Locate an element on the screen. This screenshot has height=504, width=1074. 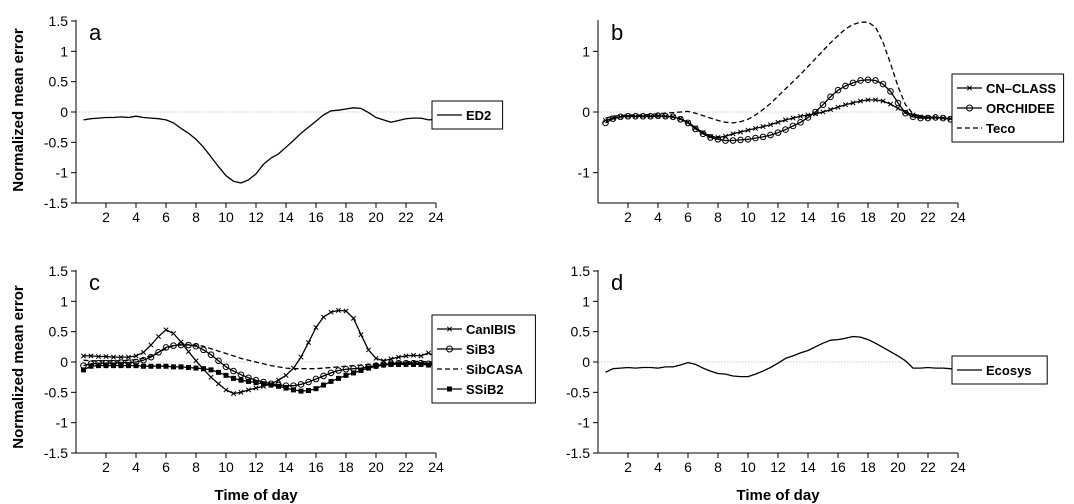
x-tick-label: 22 is located at coordinates (406, 467).